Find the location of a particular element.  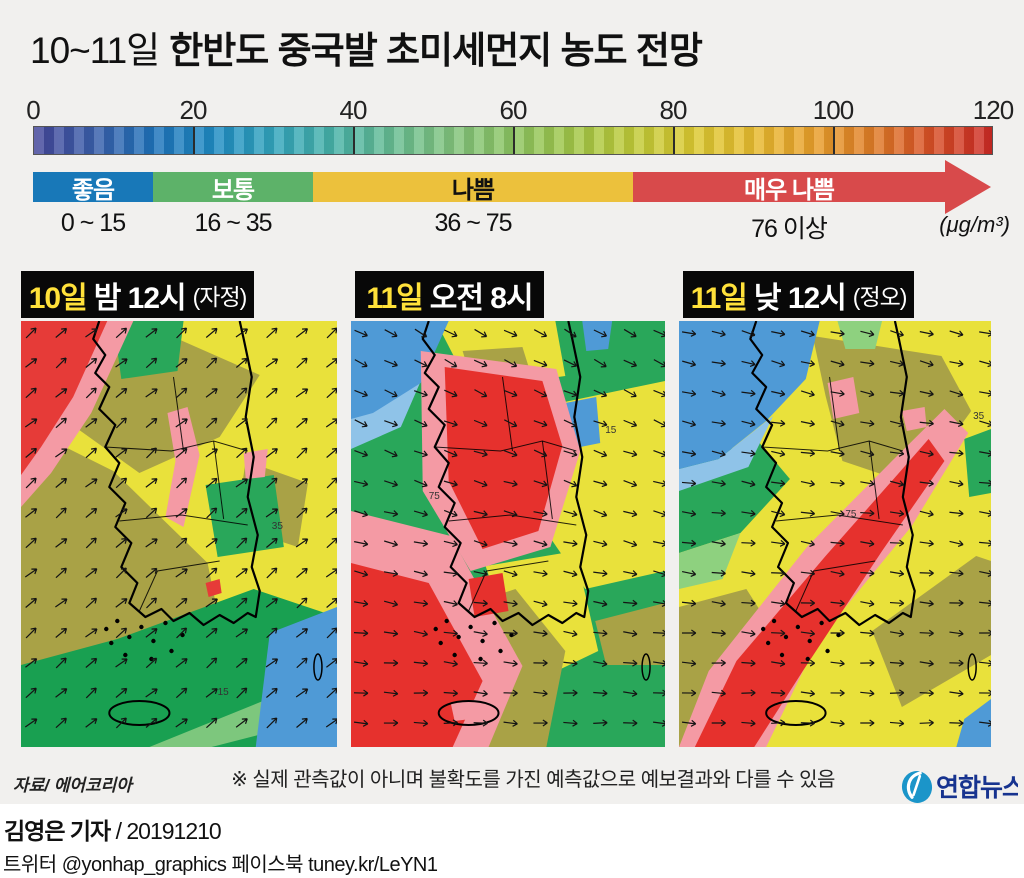

category-range: 36 ~ 75 is located at coordinates (473, 223).